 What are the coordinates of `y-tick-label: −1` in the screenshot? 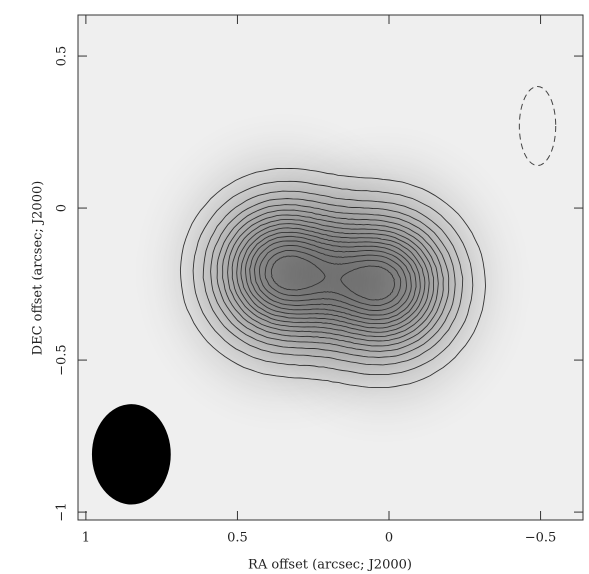 It's located at (62, 512).